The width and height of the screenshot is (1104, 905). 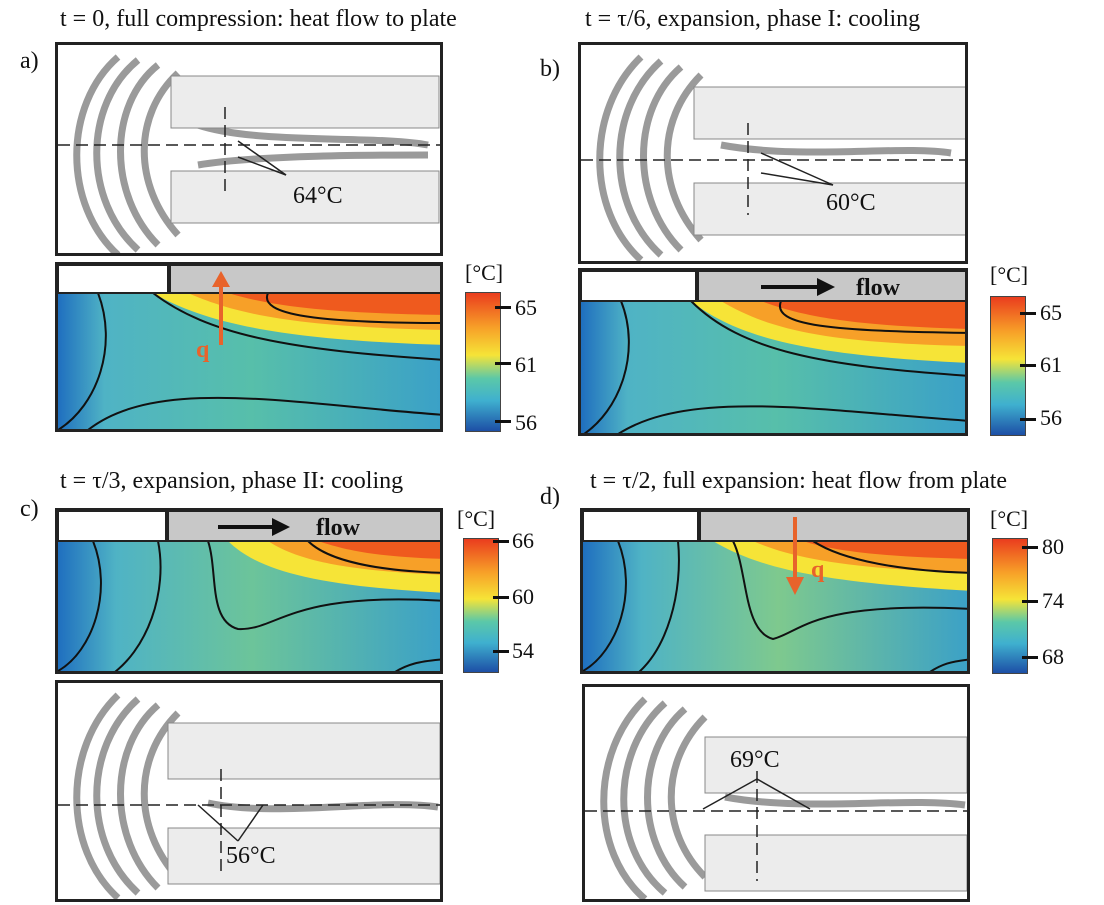 I want to click on panel-a-unit: [°C], so click(x=484, y=272).